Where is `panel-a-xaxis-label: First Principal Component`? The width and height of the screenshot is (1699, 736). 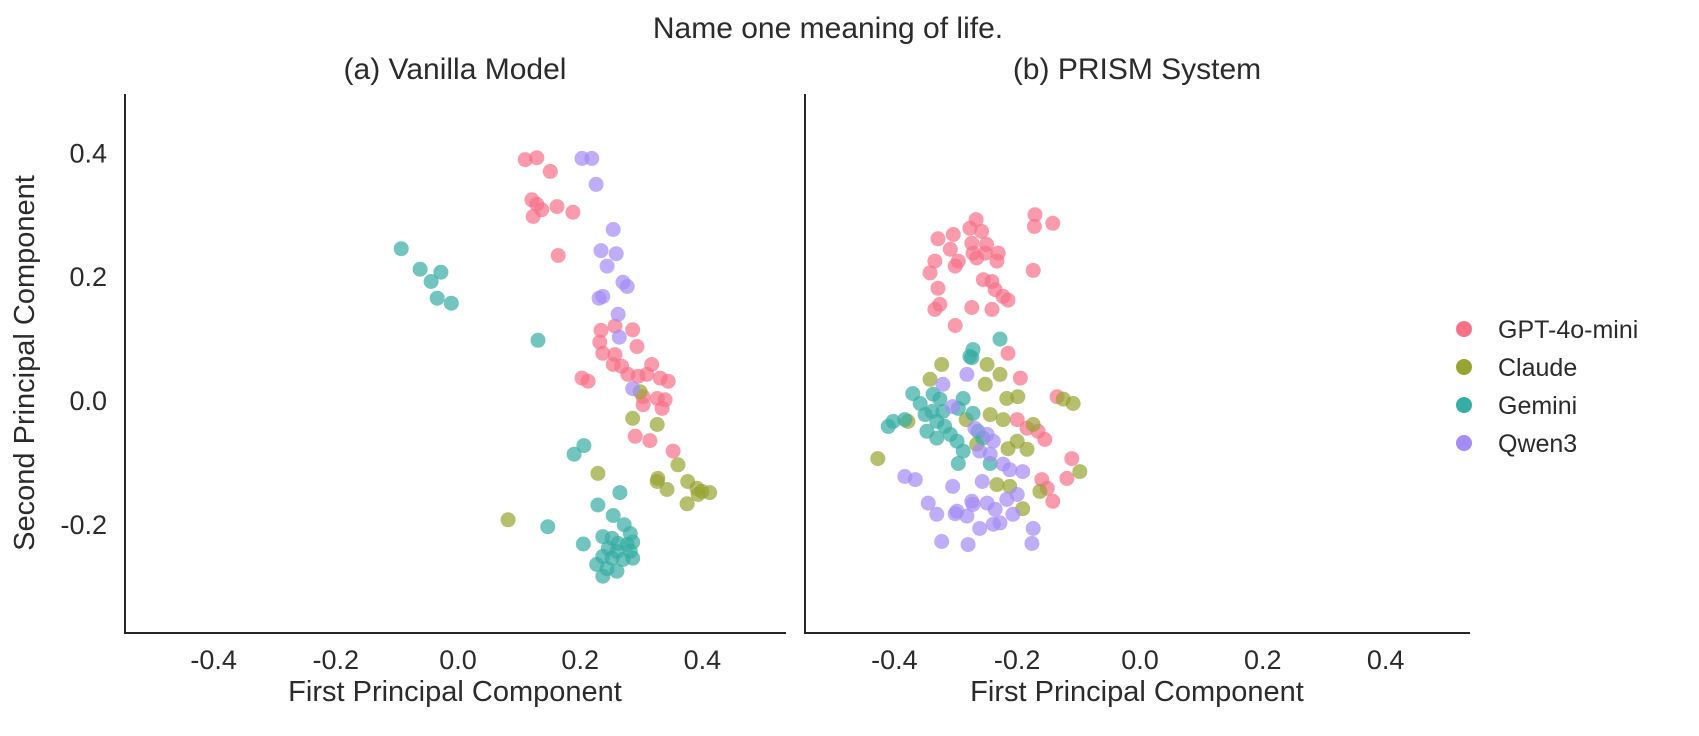
panel-a-xaxis-label: First Principal Component is located at coordinates (455, 692).